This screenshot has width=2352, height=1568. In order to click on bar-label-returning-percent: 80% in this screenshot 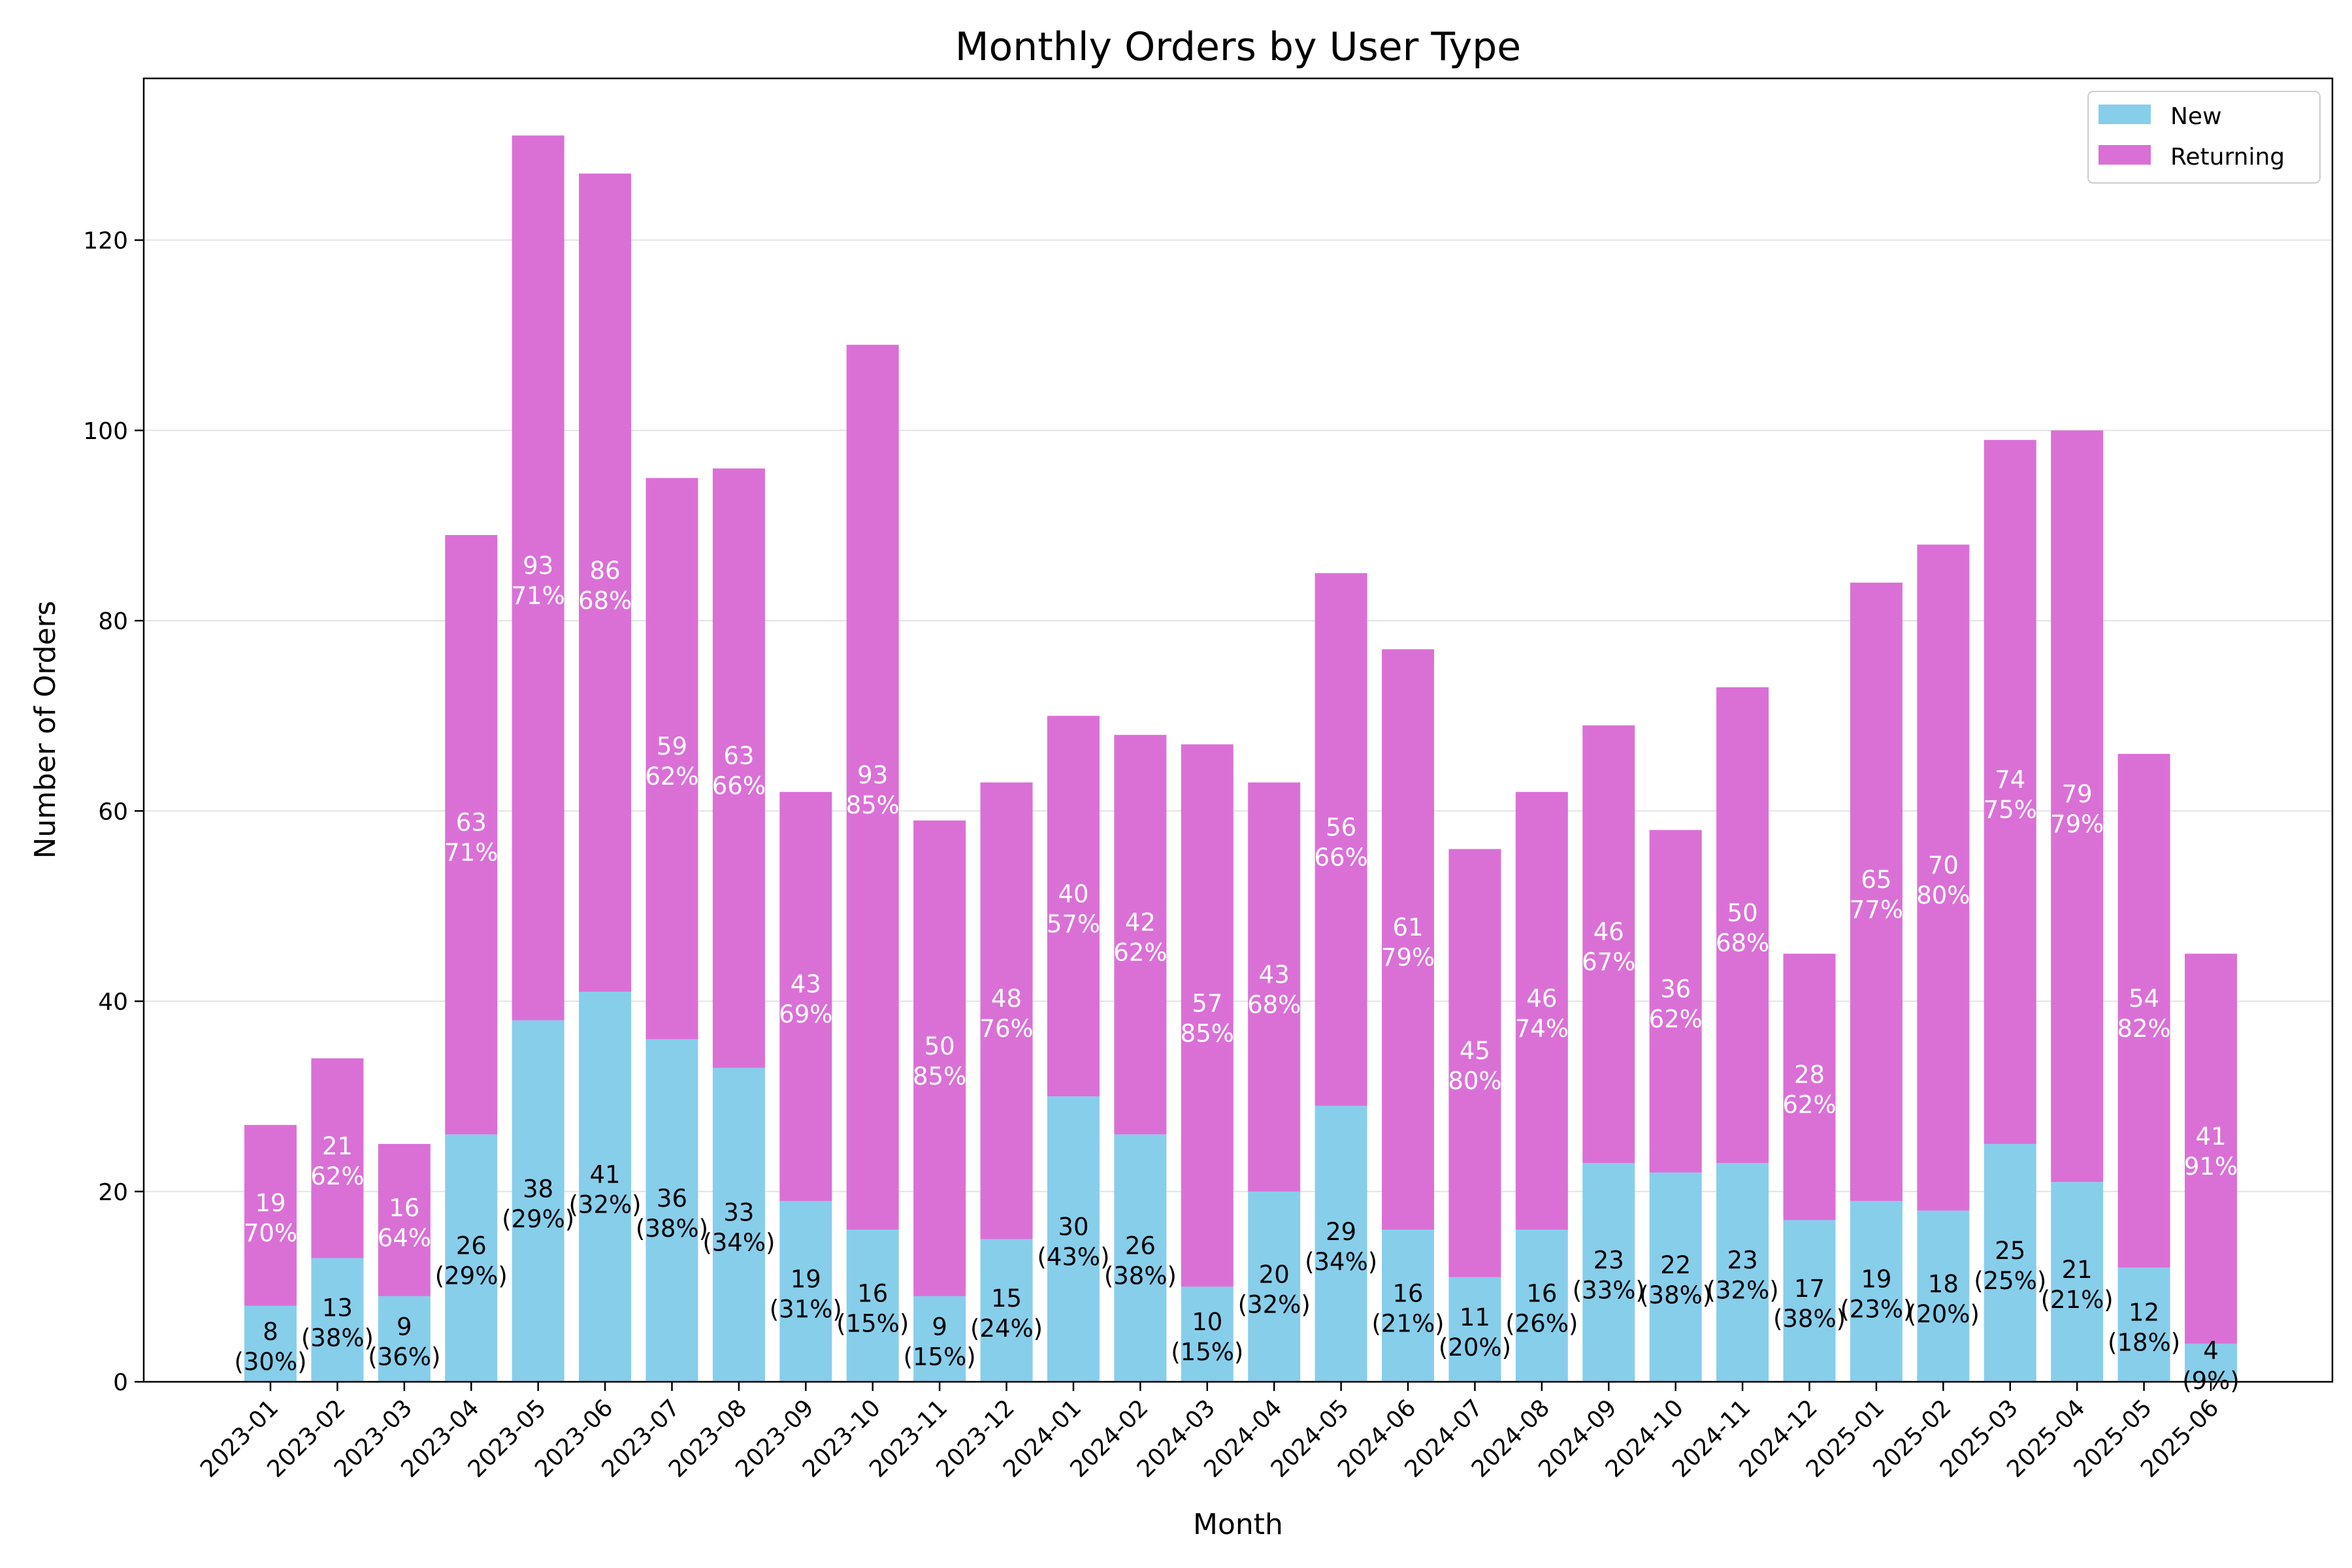, I will do `click(1474, 1081)`.